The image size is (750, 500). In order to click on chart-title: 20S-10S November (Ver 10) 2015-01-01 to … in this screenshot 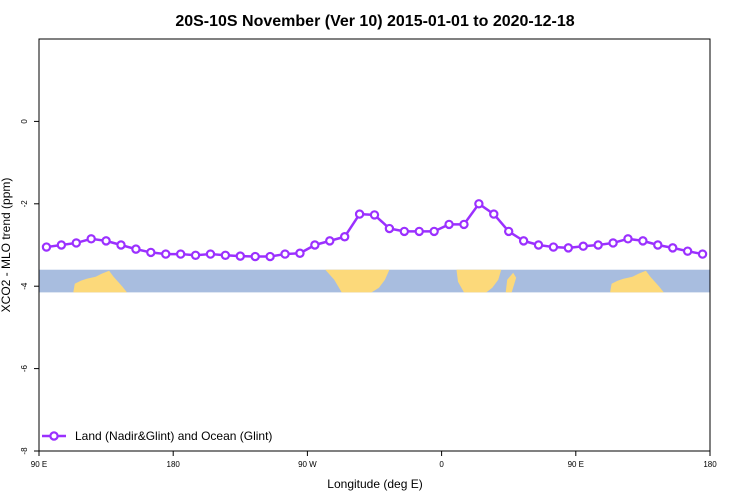, I will do `click(374, 21)`.